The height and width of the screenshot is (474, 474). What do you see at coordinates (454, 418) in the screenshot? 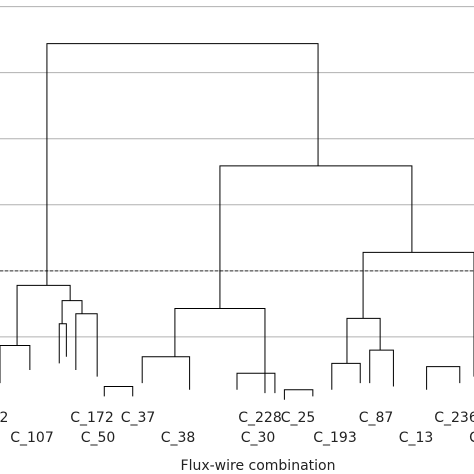
I see `leaf-label: C_236` at bounding box center [454, 418].